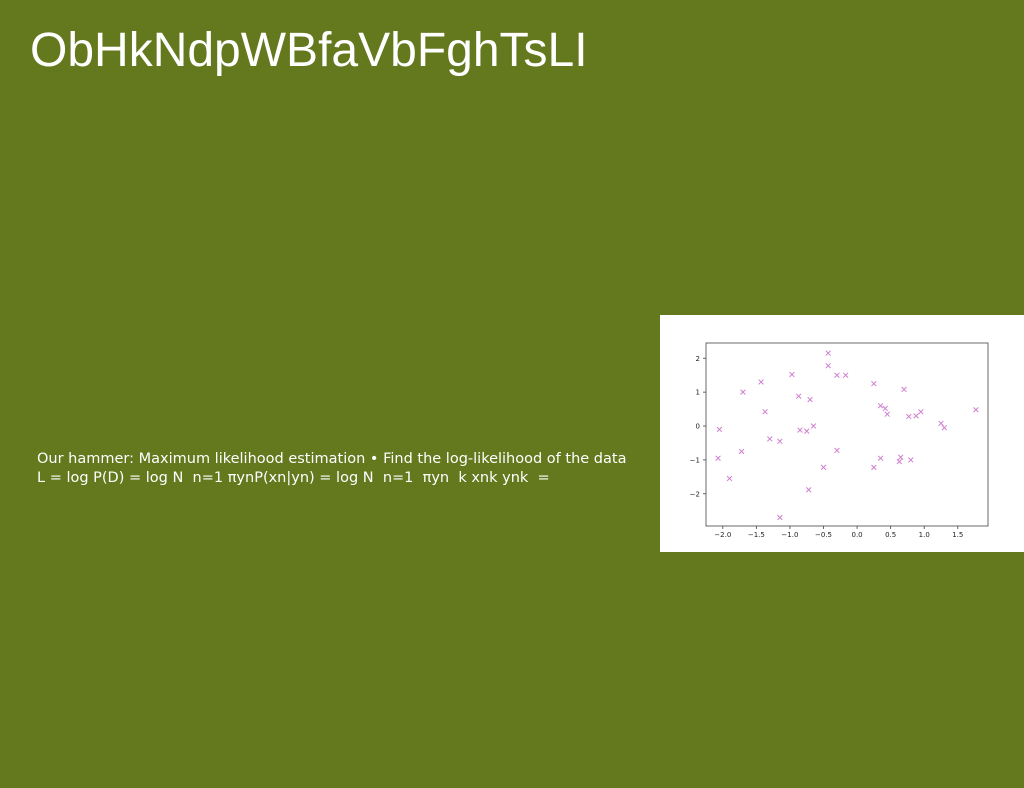 The image size is (1024, 788). I want to click on x-axis: −2.0 −1.5 −1.0 −0.5 0.0 0.5 1.0 1.5, so click(838, 532).